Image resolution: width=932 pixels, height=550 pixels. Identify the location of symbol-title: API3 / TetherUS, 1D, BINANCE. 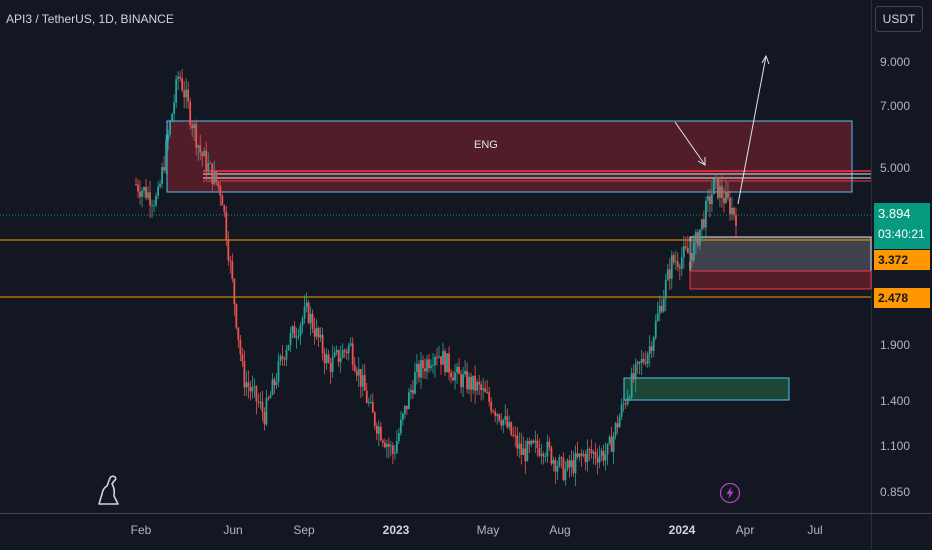
(90, 19).